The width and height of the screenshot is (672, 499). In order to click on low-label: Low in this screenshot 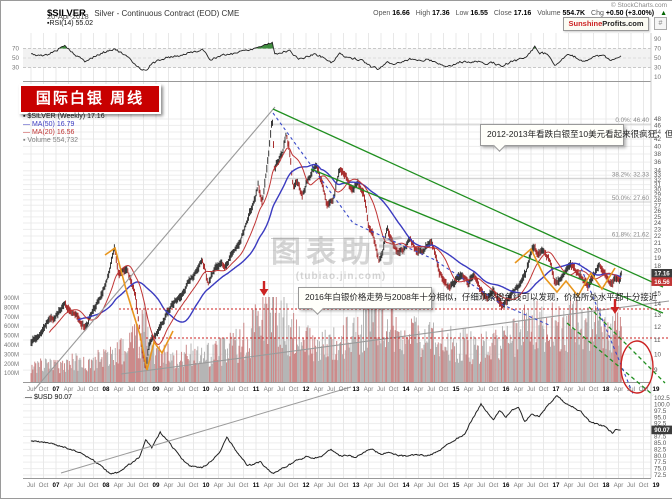, I will do `click(462, 13)`.